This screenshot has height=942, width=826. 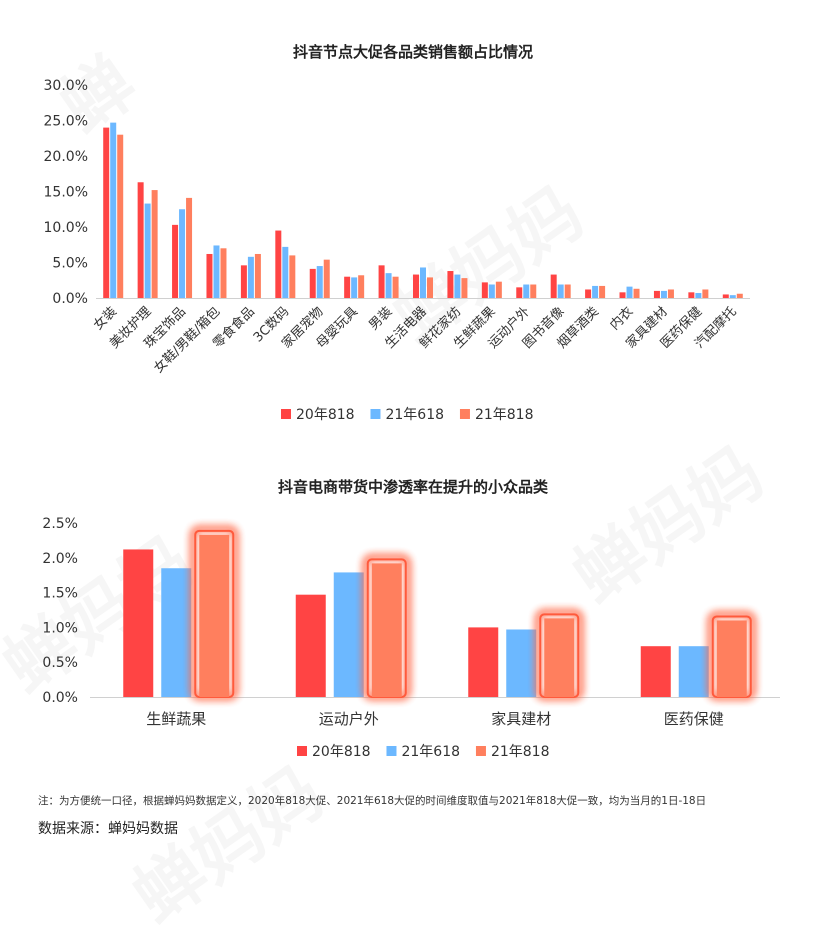 What do you see at coordinates (380, 318) in the screenshot?
I see `category-label: 男装` at bounding box center [380, 318].